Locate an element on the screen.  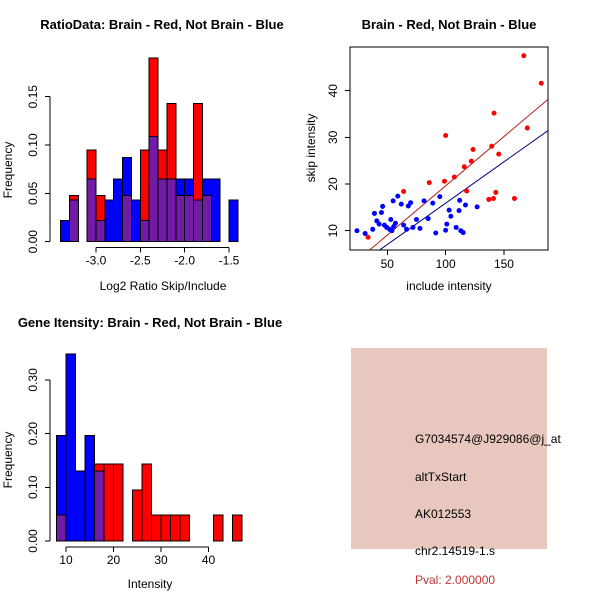
plot-area: 0.00 0.05 0.10 0.15 -3.0 -2.5 -2.0 -1.5 is located at coordinates (133, 162).